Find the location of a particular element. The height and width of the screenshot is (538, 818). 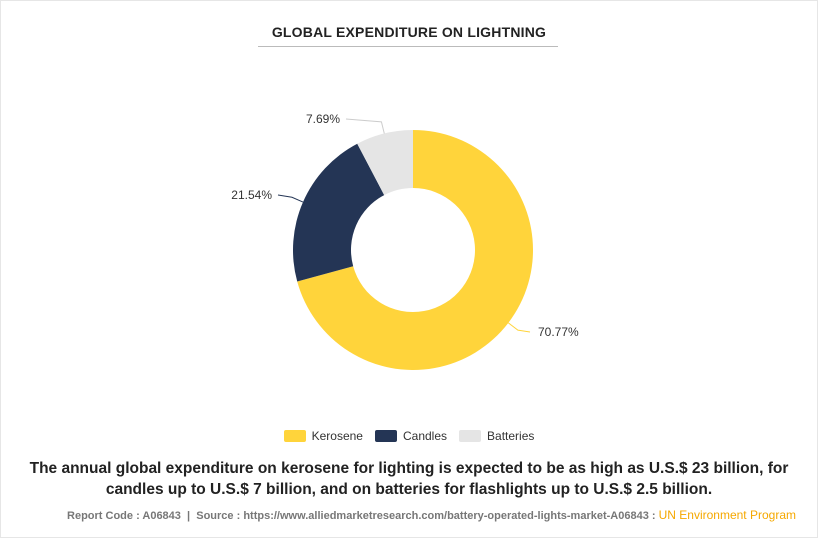

chart-title: GLOBAL EXPENDITURE ON LIGHTNING is located at coordinates (409, 32).